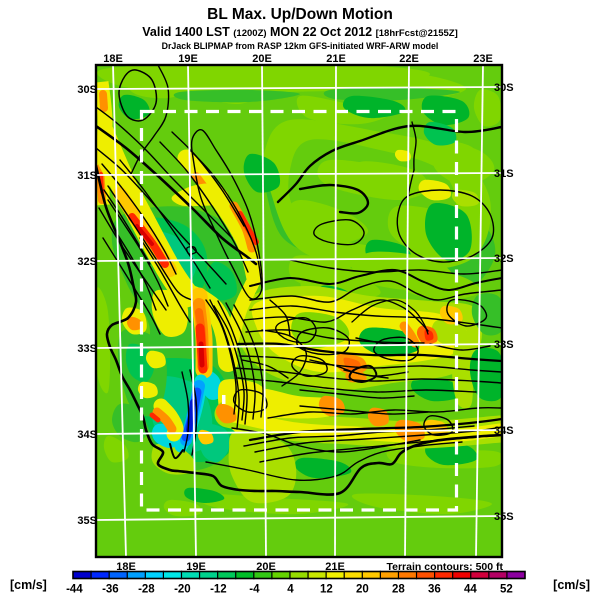 The image size is (600, 600). What do you see at coordinates (483, 59) in the screenshot?
I see `svg-text: 23E` at bounding box center [483, 59].